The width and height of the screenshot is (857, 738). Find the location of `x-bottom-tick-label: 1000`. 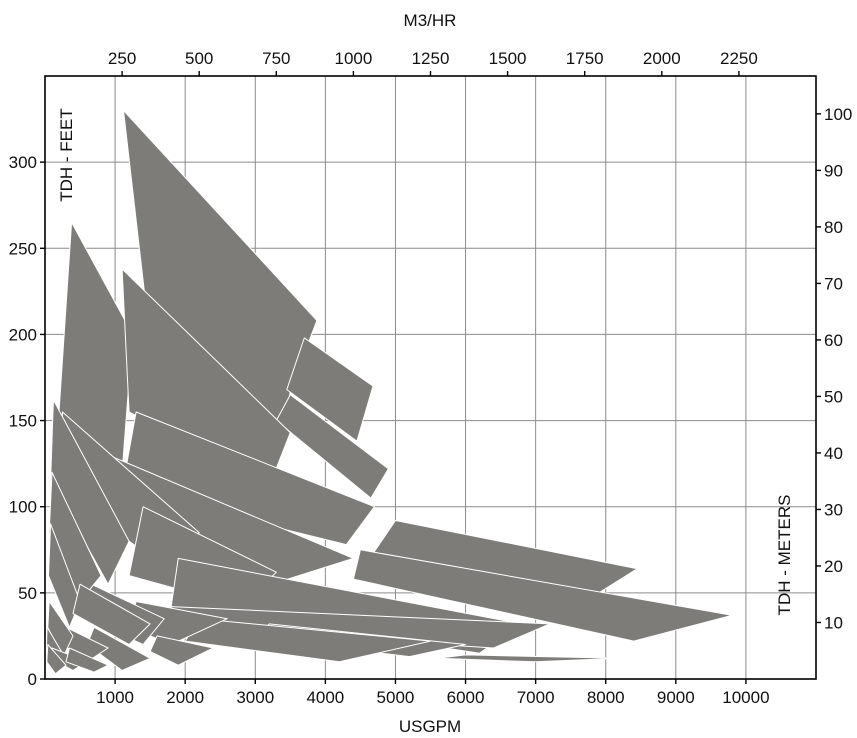

x-bottom-tick-label: 1000 is located at coordinates (115, 697).